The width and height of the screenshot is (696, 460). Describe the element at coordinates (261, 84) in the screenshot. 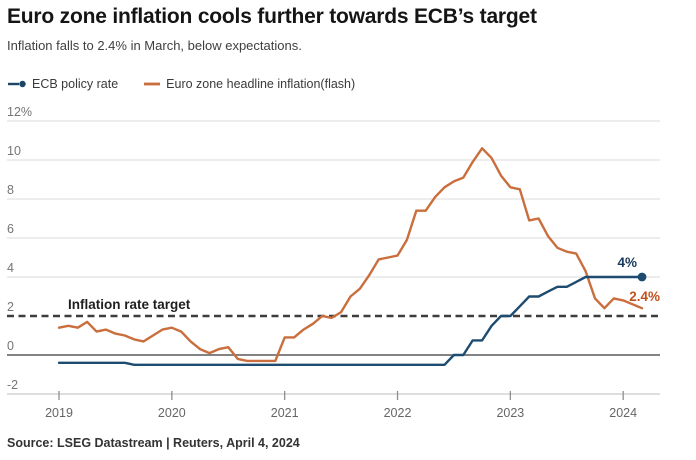

I see `legend-label-inflation: Euro zone headline inflation(flash)` at that location.